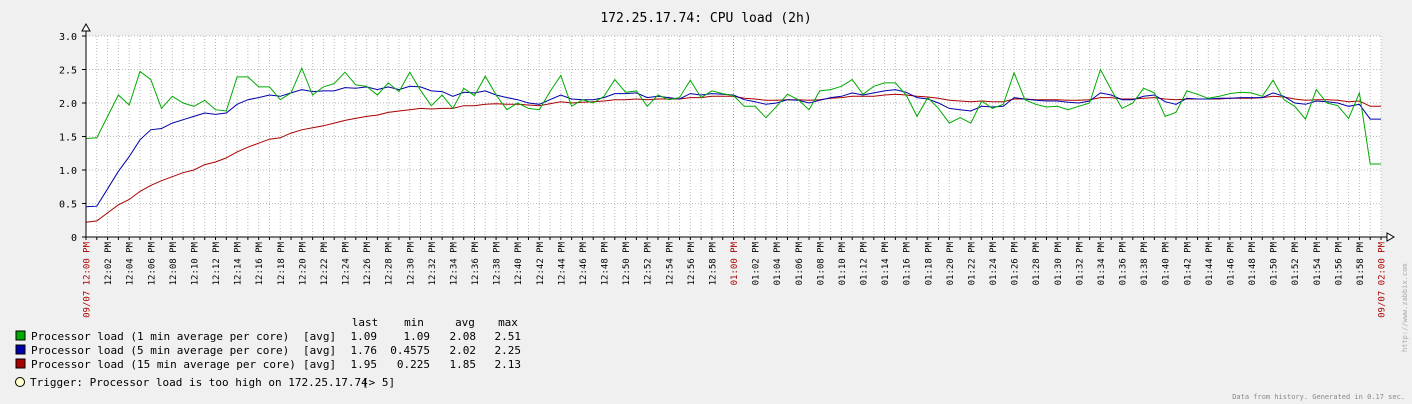 The height and width of the screenshot is (404, 1412). What do you see at coordinates (584, 263) in the screenshot?
I see `x-tick-label: 12:46 PM` at bounding box center [584, 263].